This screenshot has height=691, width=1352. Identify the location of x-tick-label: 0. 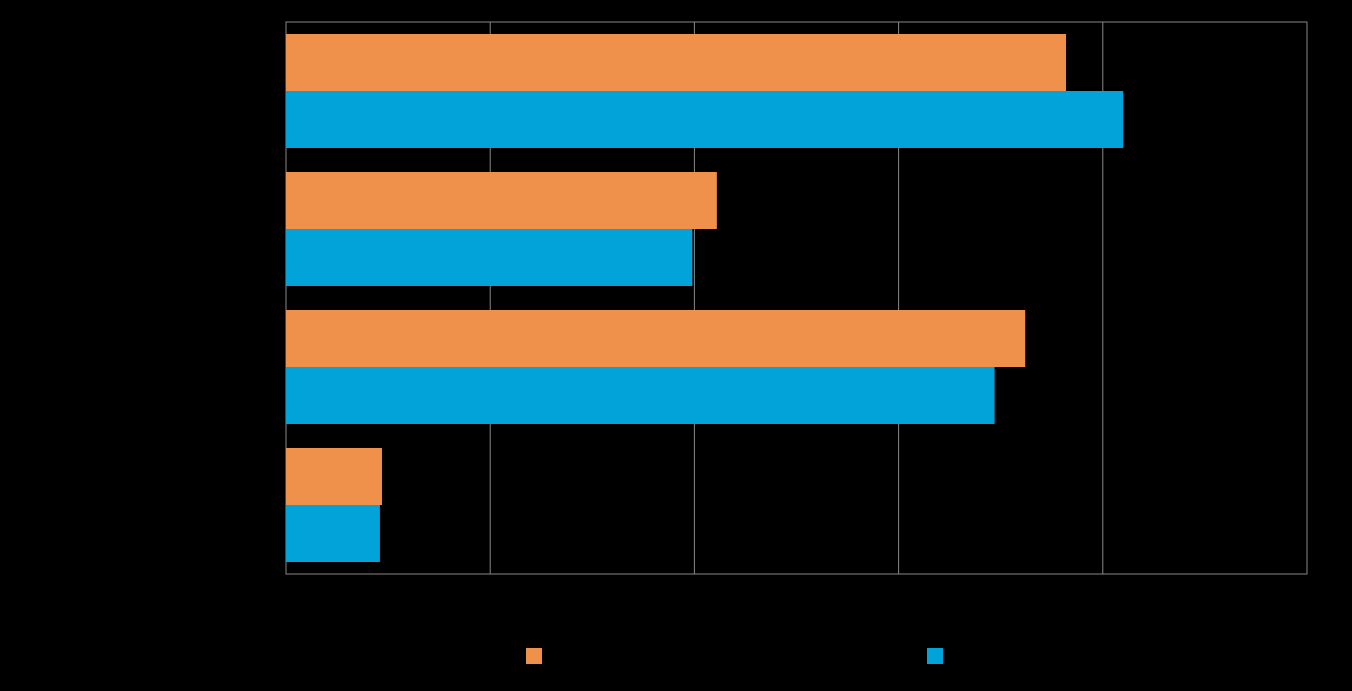
(286, 591).